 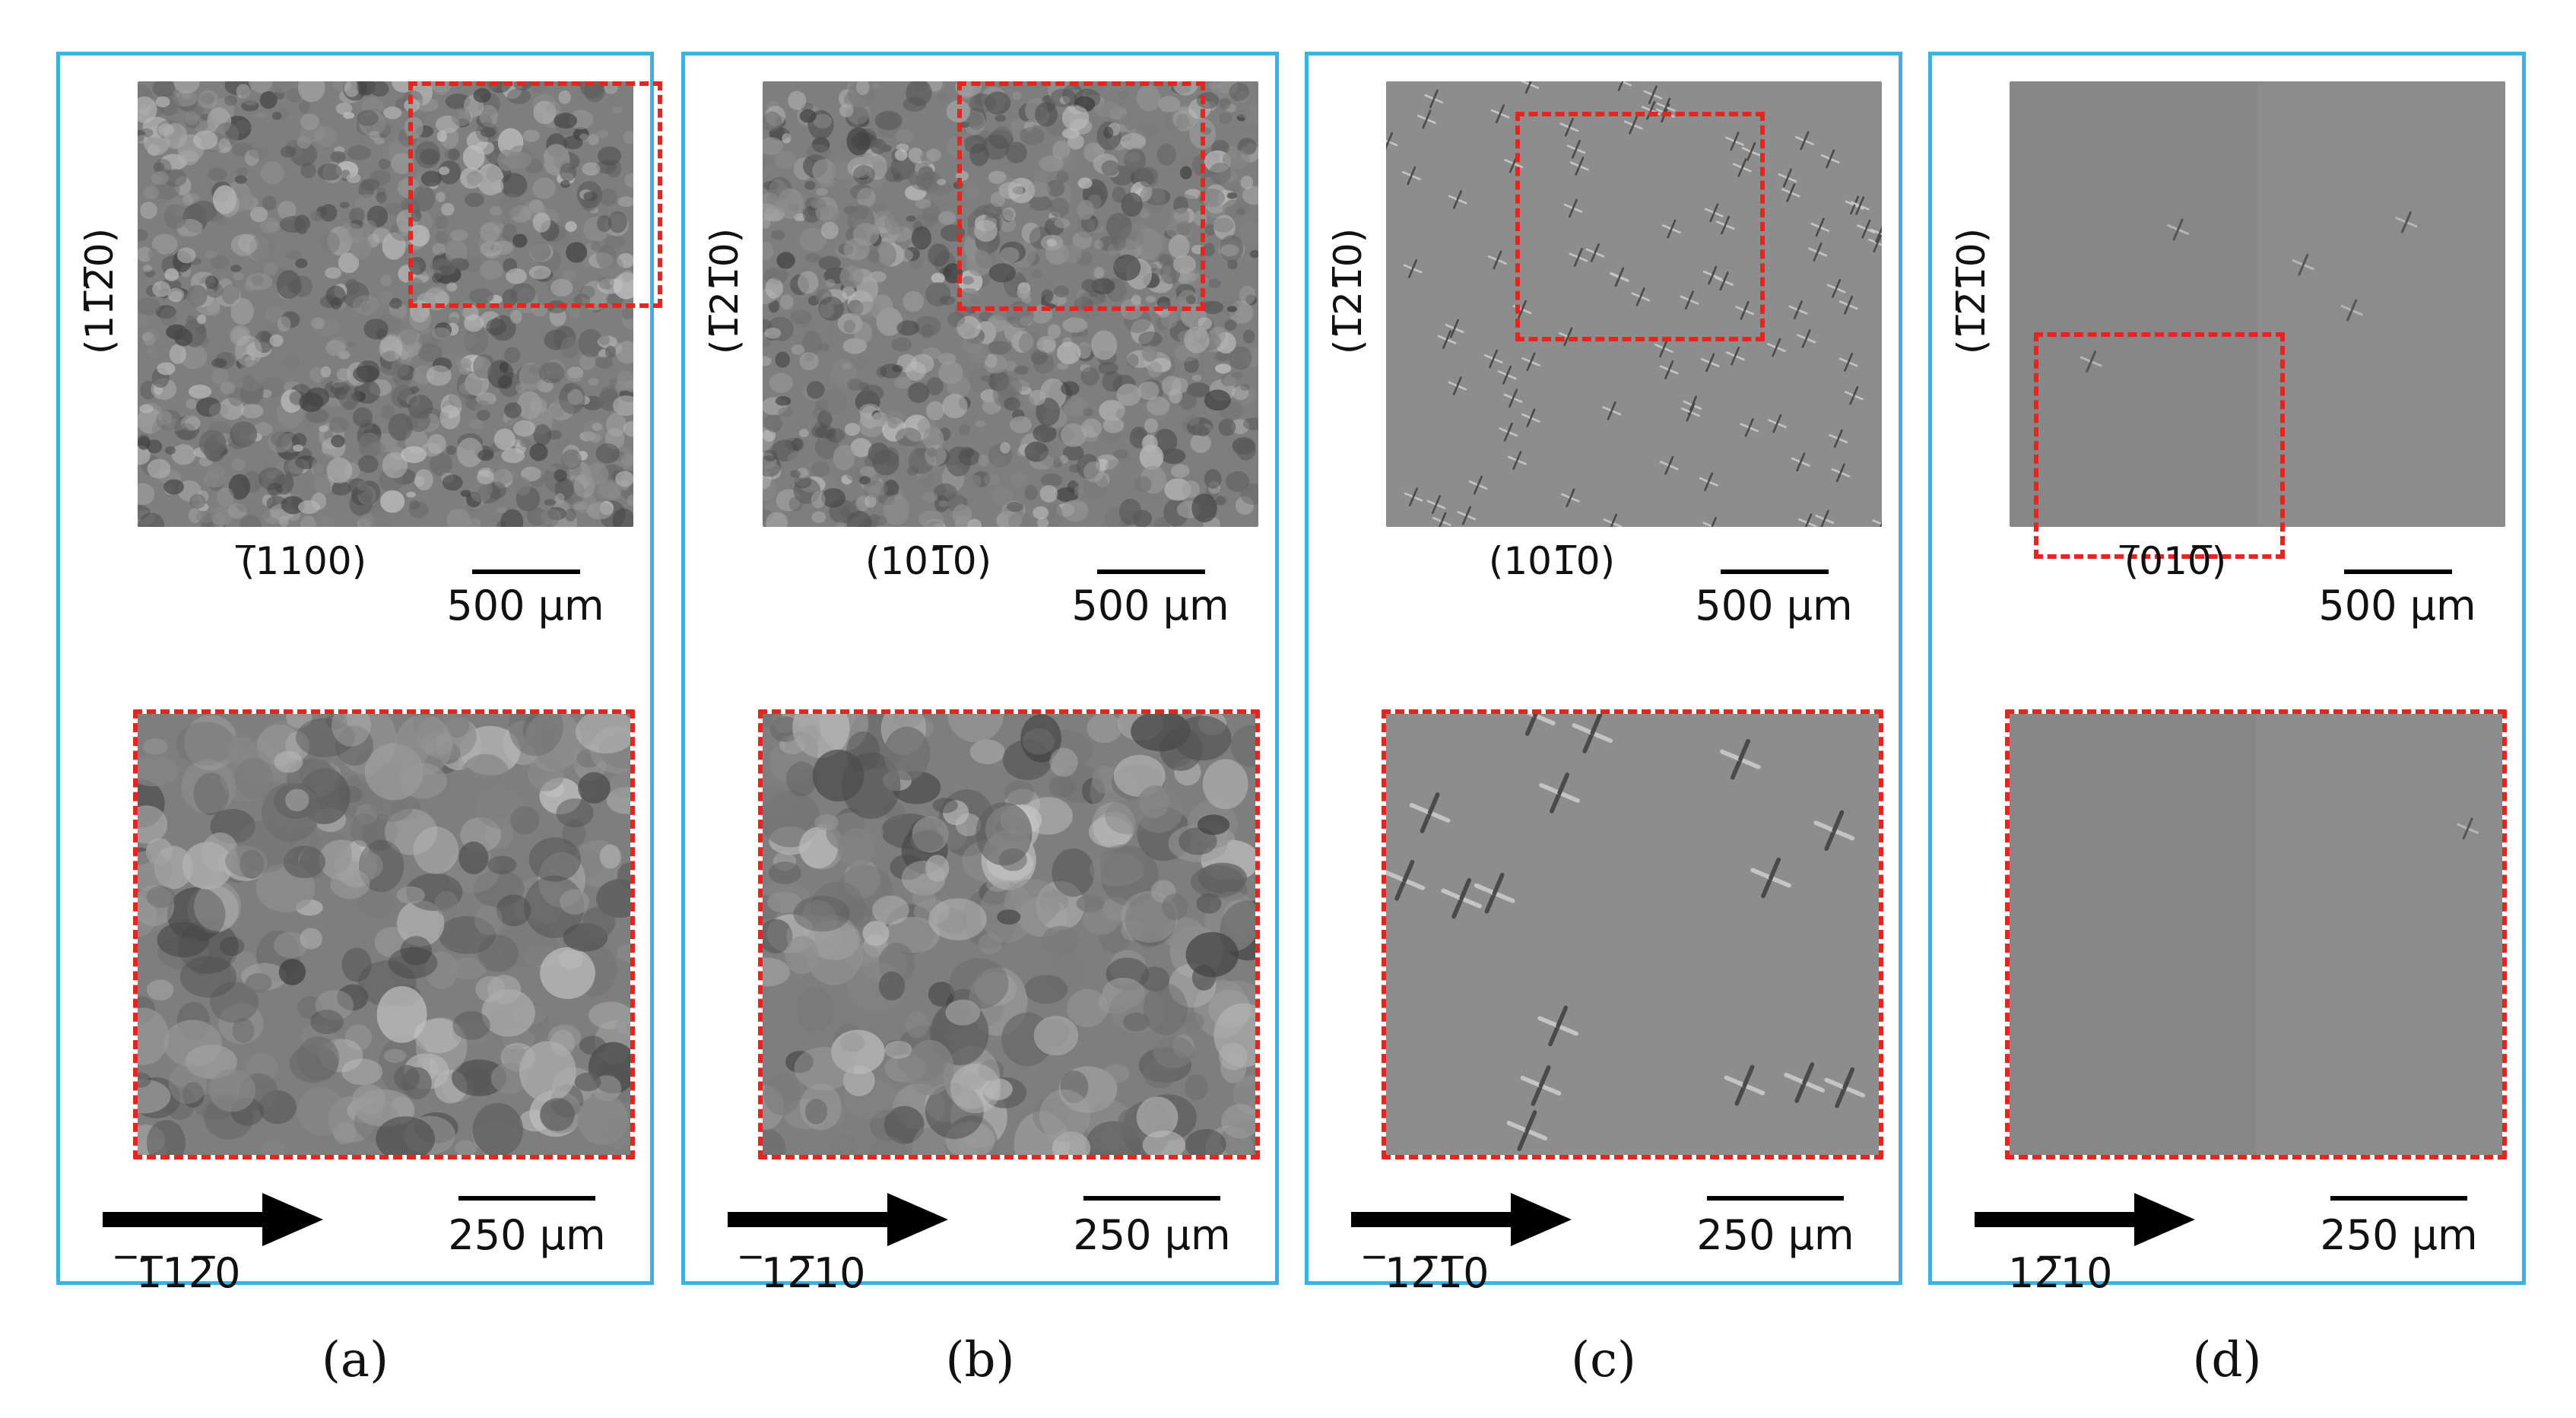 I want to click on x-axis-orientation-label: (̅1100), so click(x=303, y=561).